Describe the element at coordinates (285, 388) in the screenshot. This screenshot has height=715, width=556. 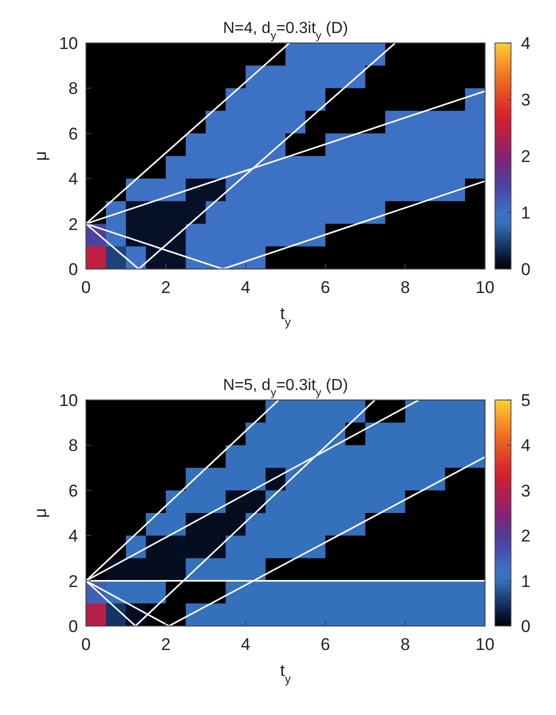
I see `chart-title: N=5, d$_{y}$=0.3it$_{y}$ (D)` at that location.